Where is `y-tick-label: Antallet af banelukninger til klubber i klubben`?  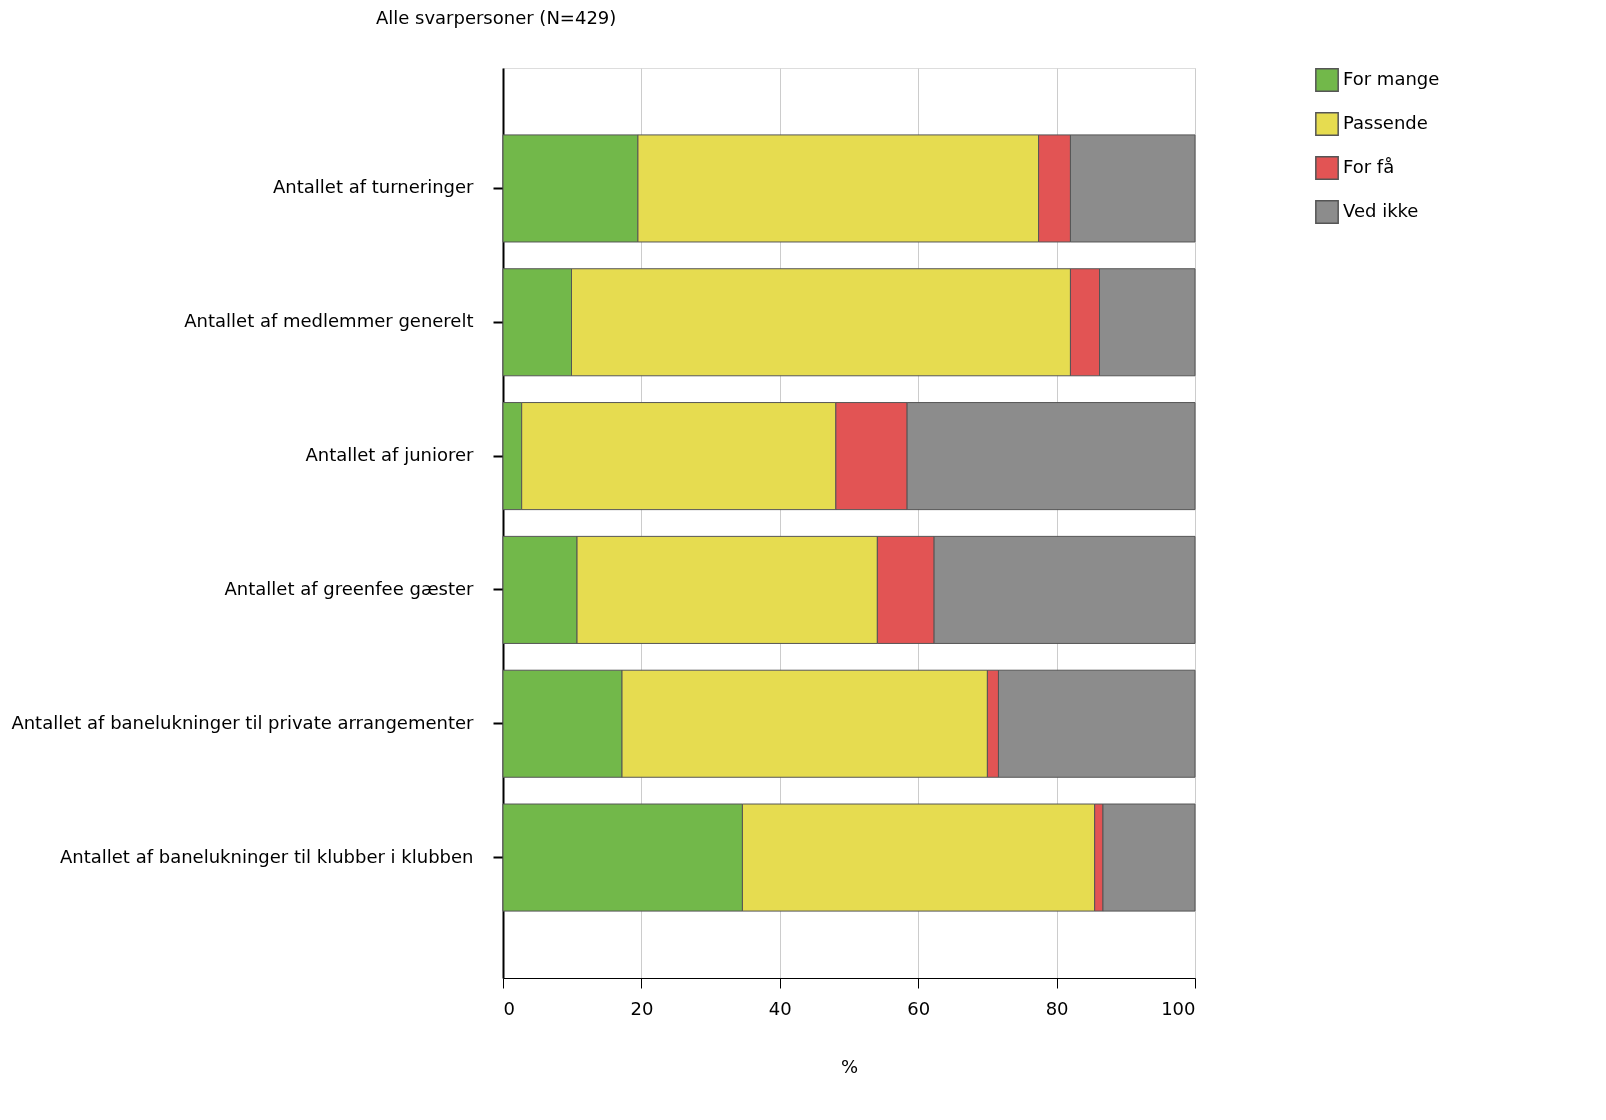
y-tick-label: Antallet af banelukninger til klubber i klubben is located at coordinates (266, 856).